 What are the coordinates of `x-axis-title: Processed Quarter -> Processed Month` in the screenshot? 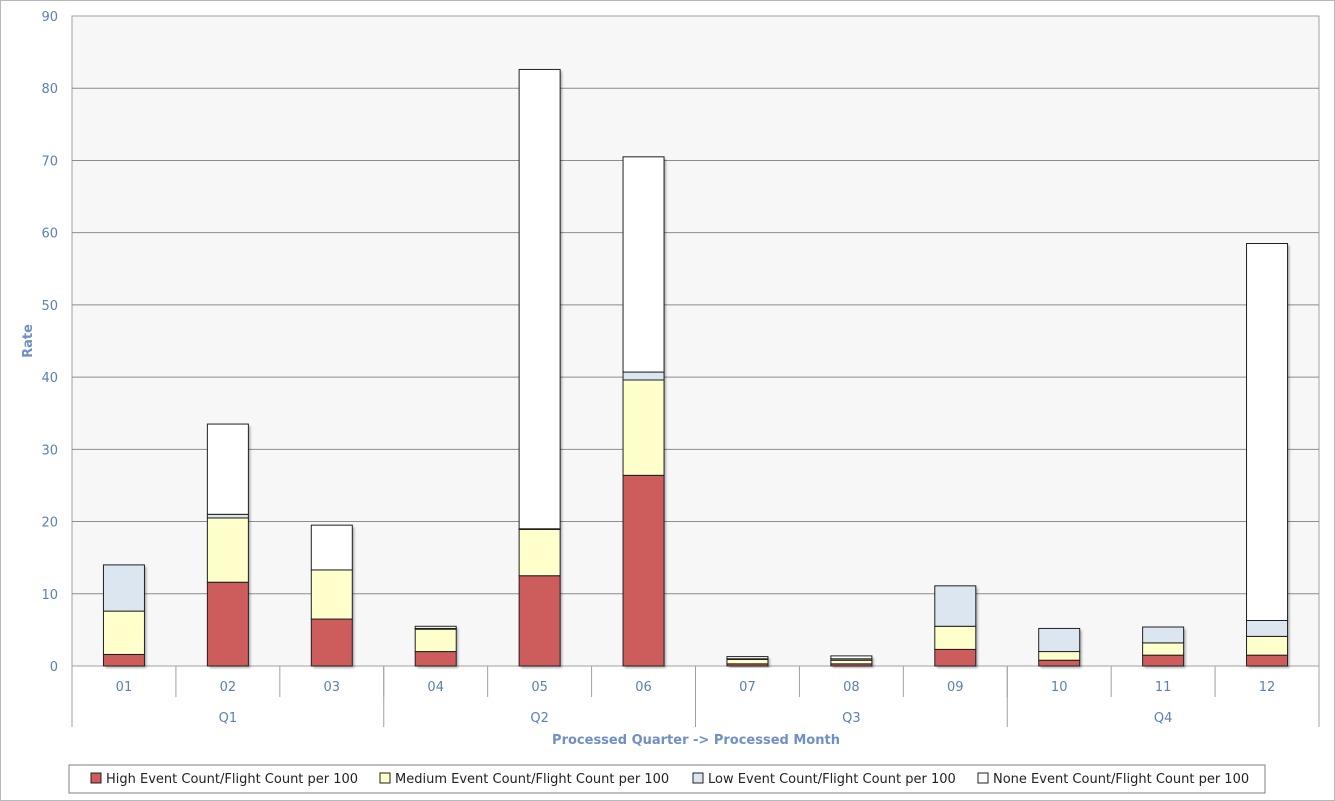 It's located at (696, 740).